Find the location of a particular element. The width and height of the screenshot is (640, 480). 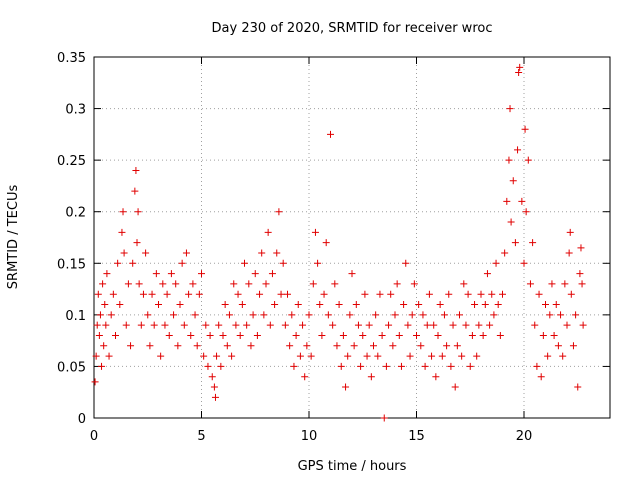

y-axis-label: SRMTID / TECUs is located at coordinates (13, 237).